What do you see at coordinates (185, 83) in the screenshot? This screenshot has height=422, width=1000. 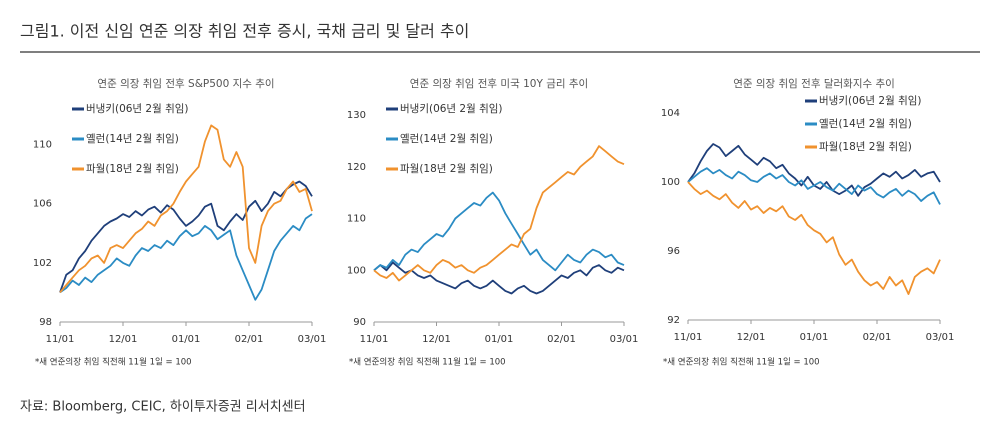 I see `chart-title: 연준 의장 취임 전후 S&P500 지수 추이` at bounding box center [185, 83].